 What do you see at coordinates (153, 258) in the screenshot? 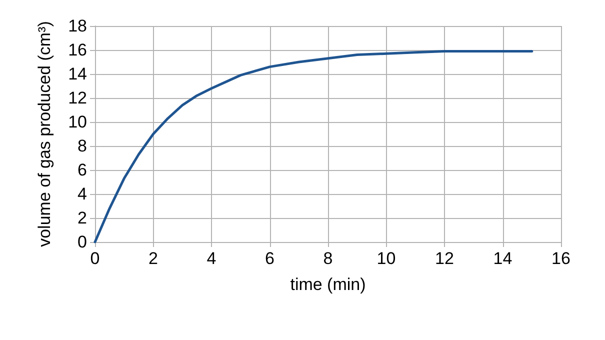
I see `x-tick-label: 2` at bounding box center [153, 258].